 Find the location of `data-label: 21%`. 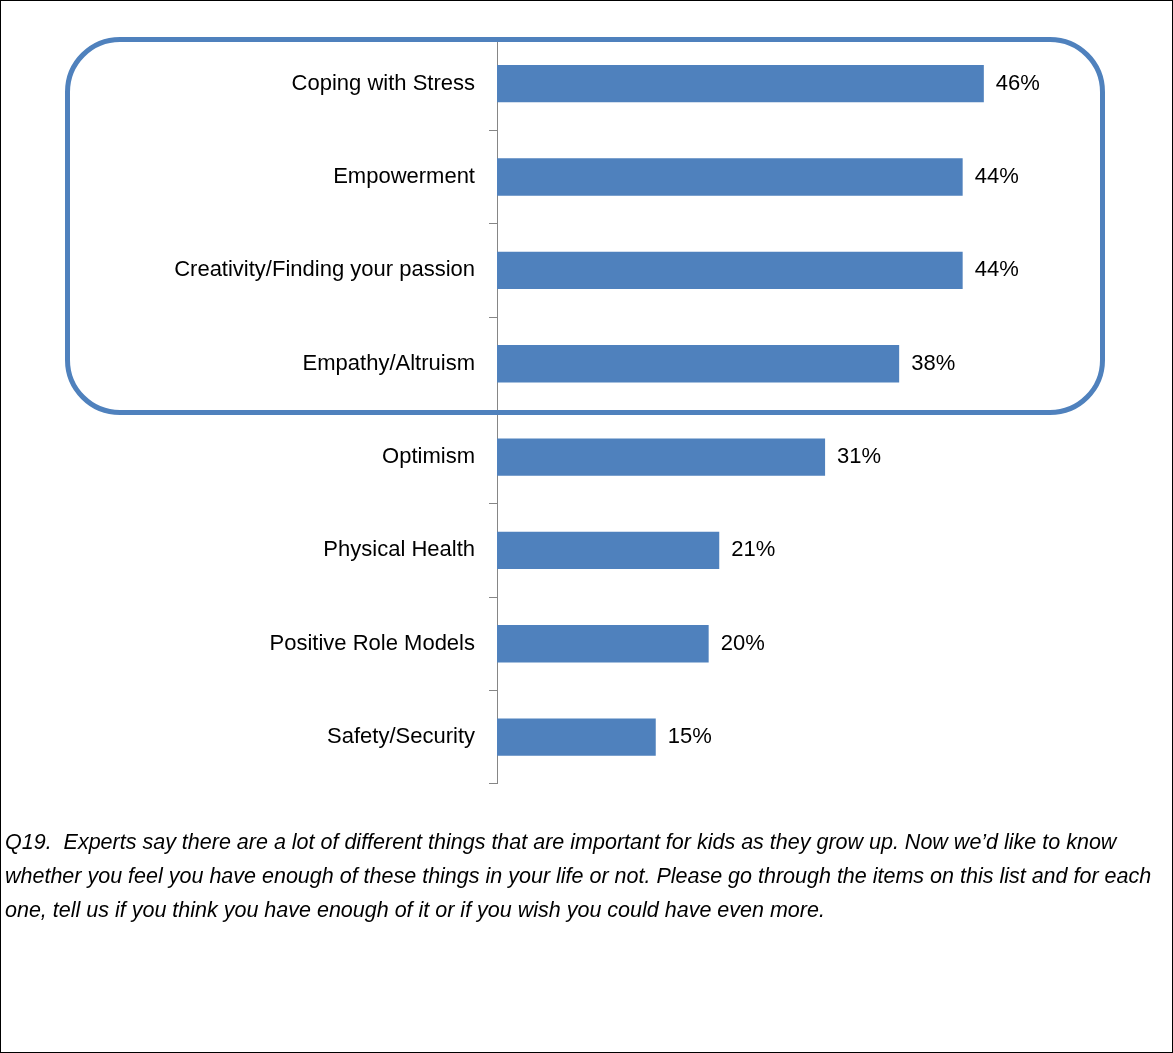

data-label: 21% is located at coordinates (753, 549).